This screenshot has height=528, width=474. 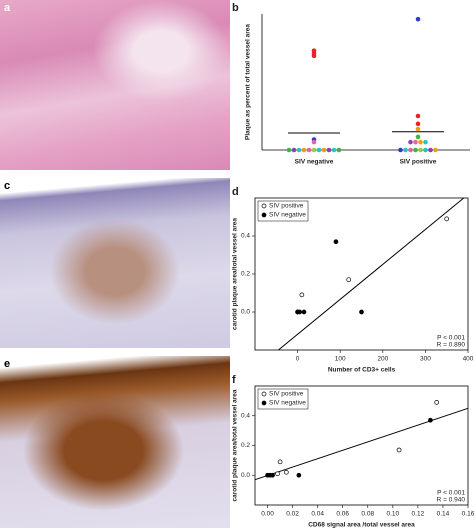 What do you see at coordinates (340, 359) in the screenshot?
I see `x-tick-label: 100` at bounding box center [340, 359].